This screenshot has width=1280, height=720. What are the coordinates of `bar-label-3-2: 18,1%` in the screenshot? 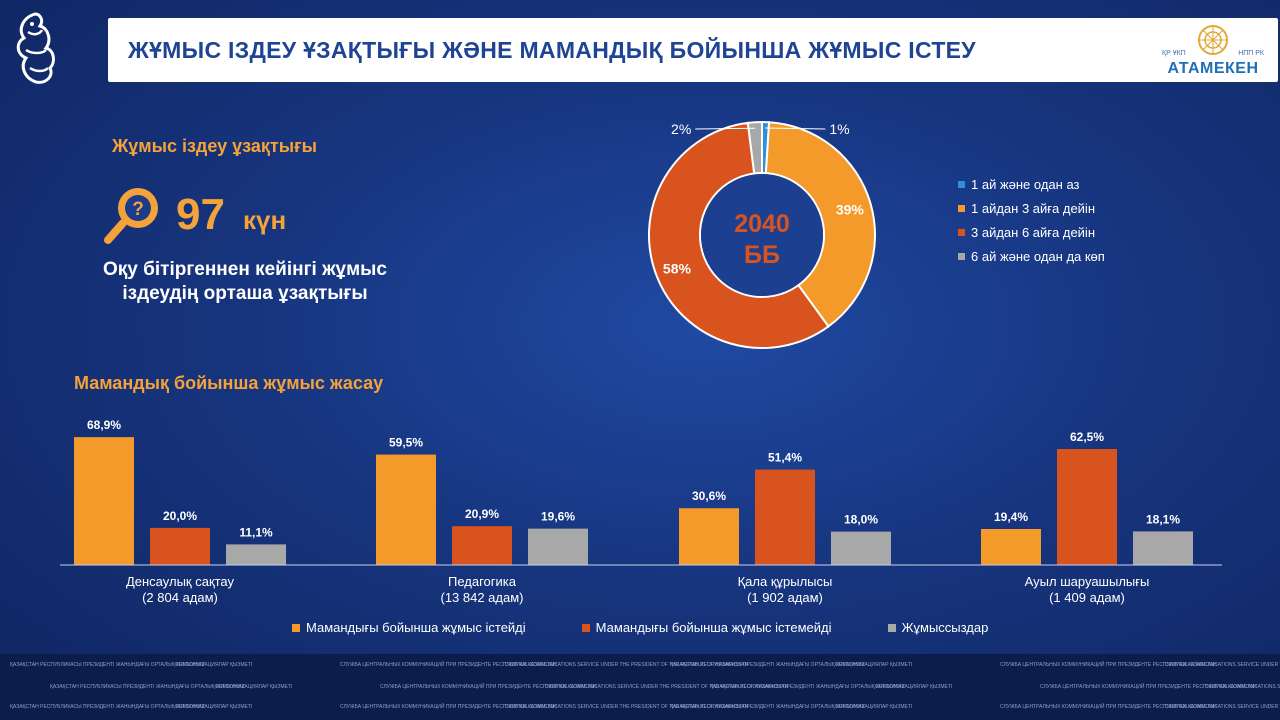 It's located at (1163, 519).